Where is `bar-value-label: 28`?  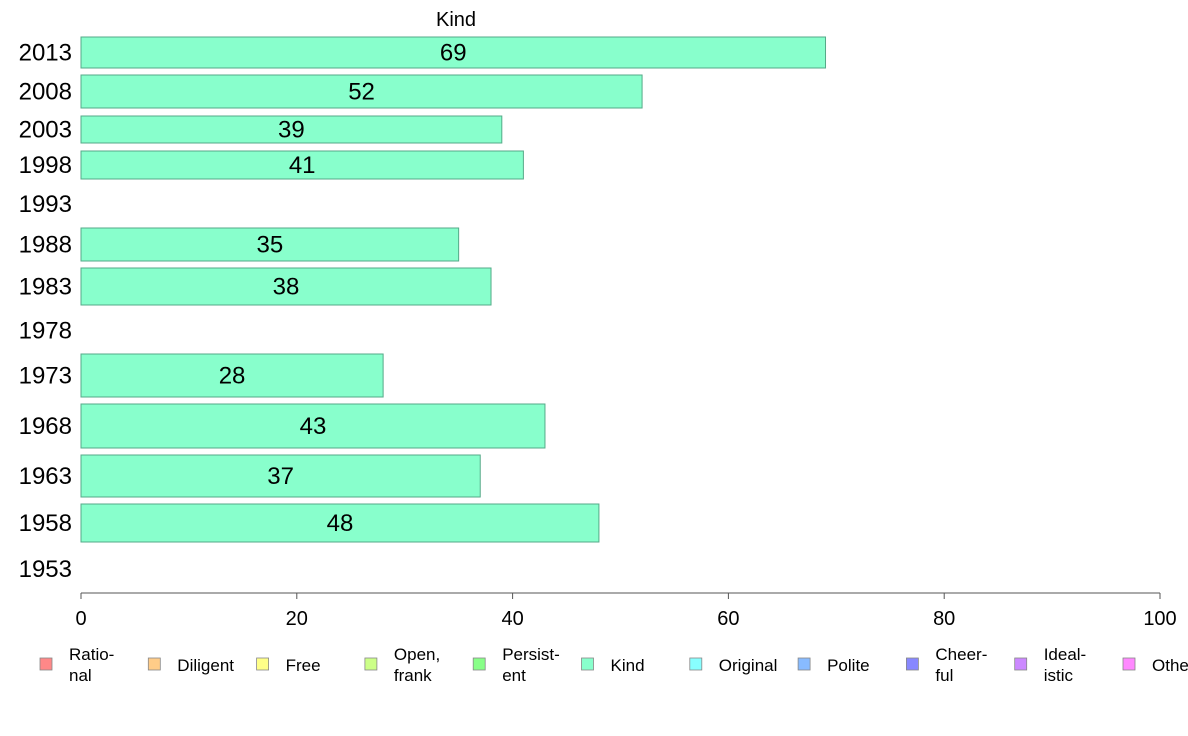
bar-value-label: 28 is located at coordinates (232, 376).